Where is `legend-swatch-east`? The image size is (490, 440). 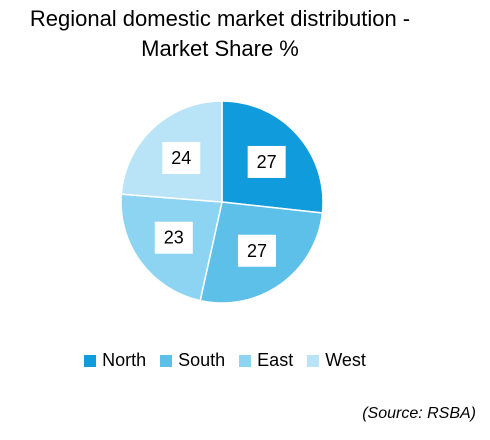 legend-swatch-east is located at coordinates (245, 360).